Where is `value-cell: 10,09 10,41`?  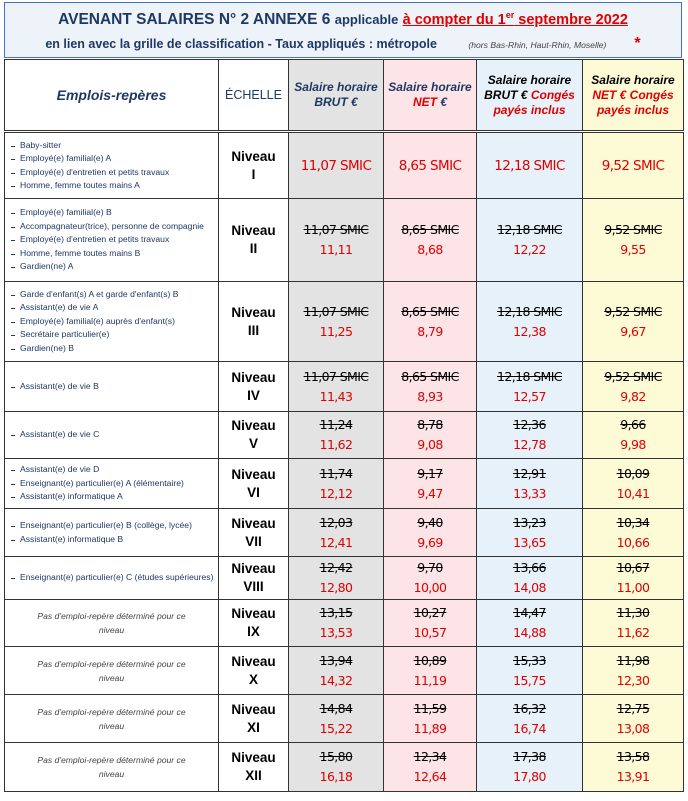
value-cell: 10,09 10,41 is located at coordinates (633, 483).